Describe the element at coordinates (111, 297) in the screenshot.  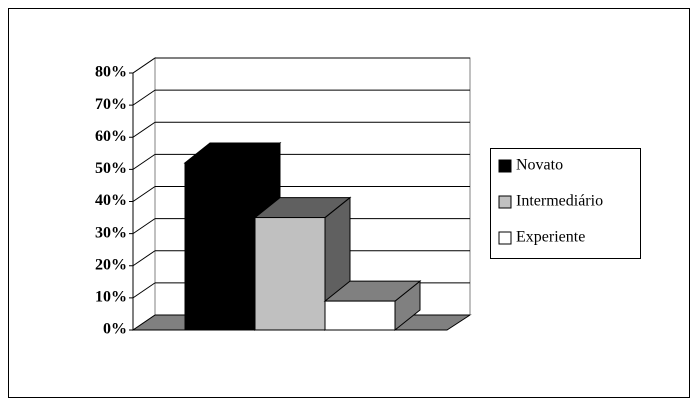
I see `y-tick-label: 10%` at that location.